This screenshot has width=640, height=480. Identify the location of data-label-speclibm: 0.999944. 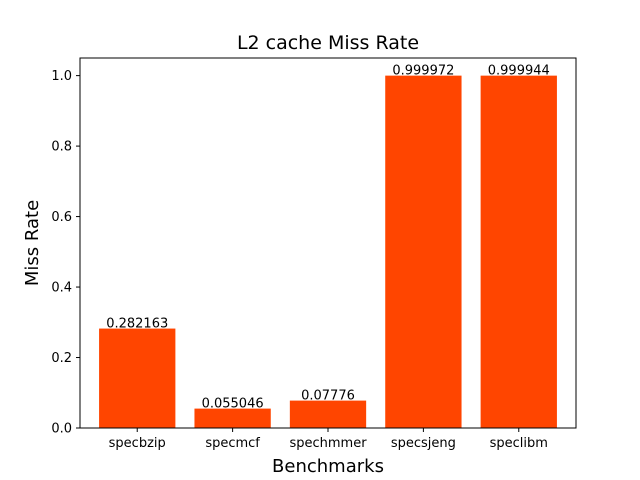
(519, 71).